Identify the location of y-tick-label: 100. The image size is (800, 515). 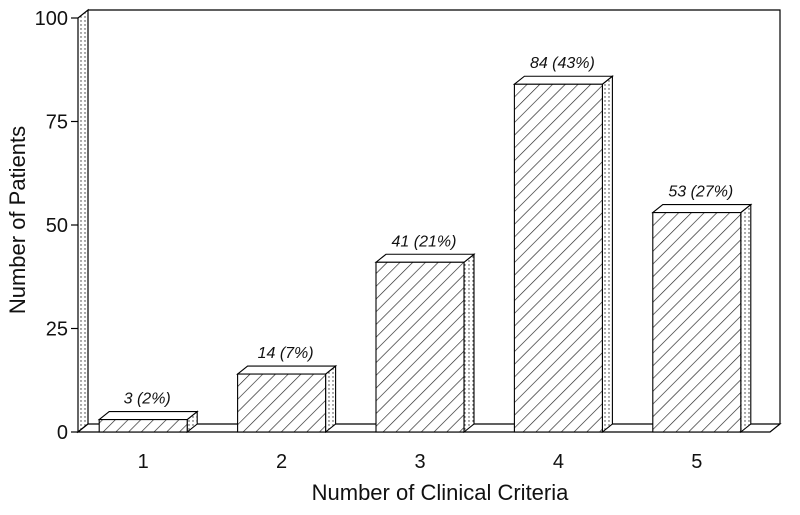
(51, 19).